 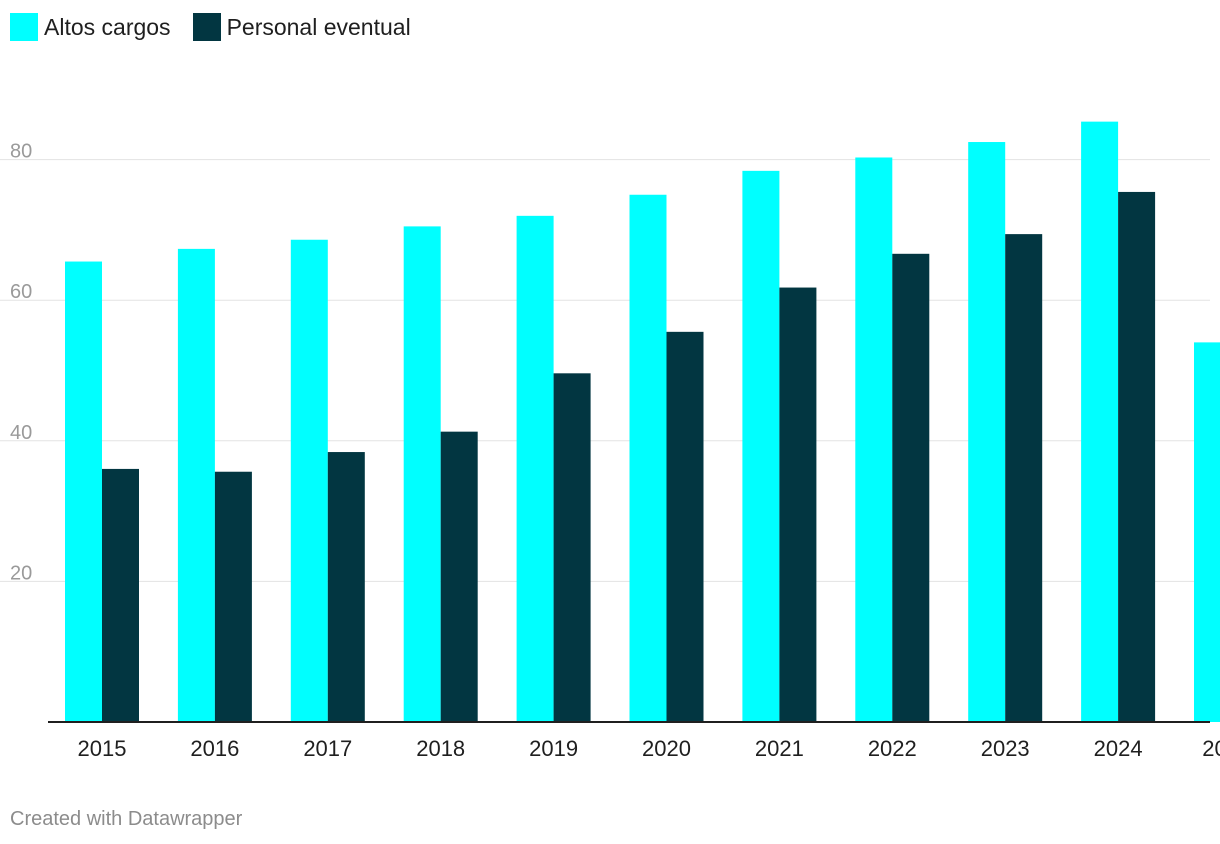 I want to click on bar-personal-eventual-2021, so click(x=798, y=504).